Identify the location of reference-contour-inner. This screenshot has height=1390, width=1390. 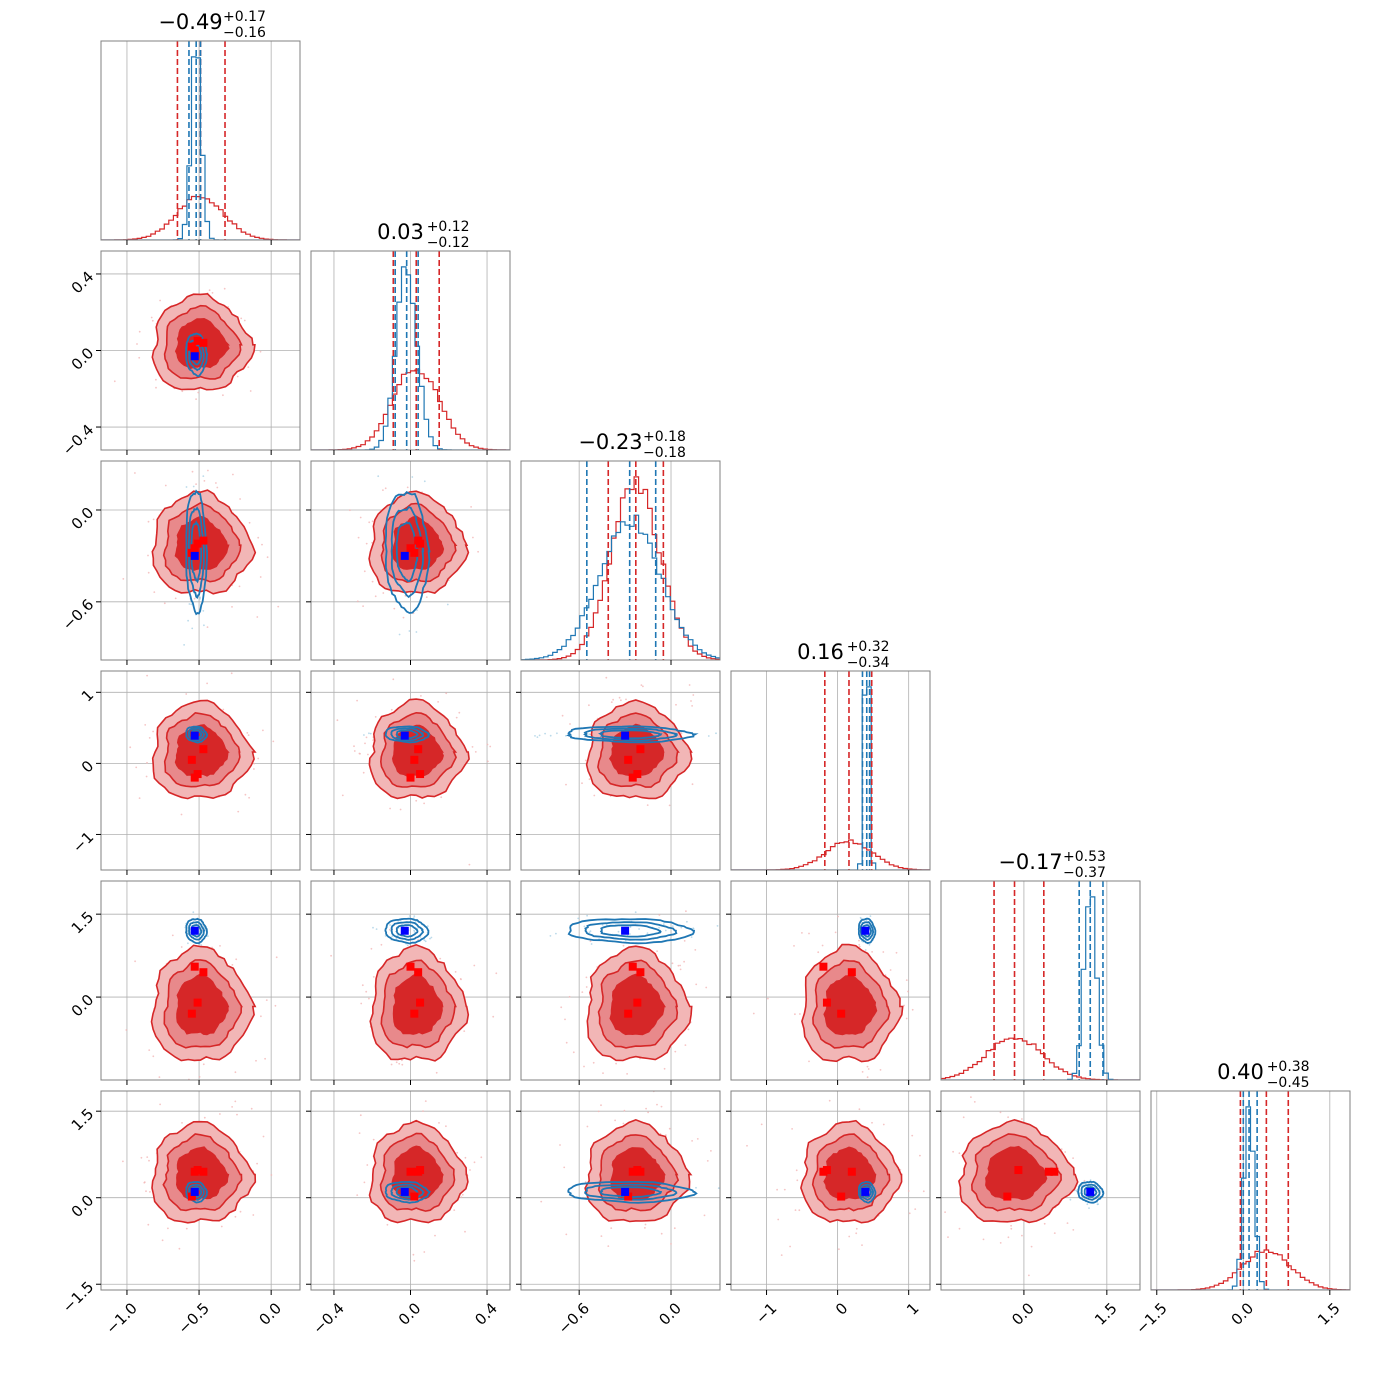
(203, 1004).